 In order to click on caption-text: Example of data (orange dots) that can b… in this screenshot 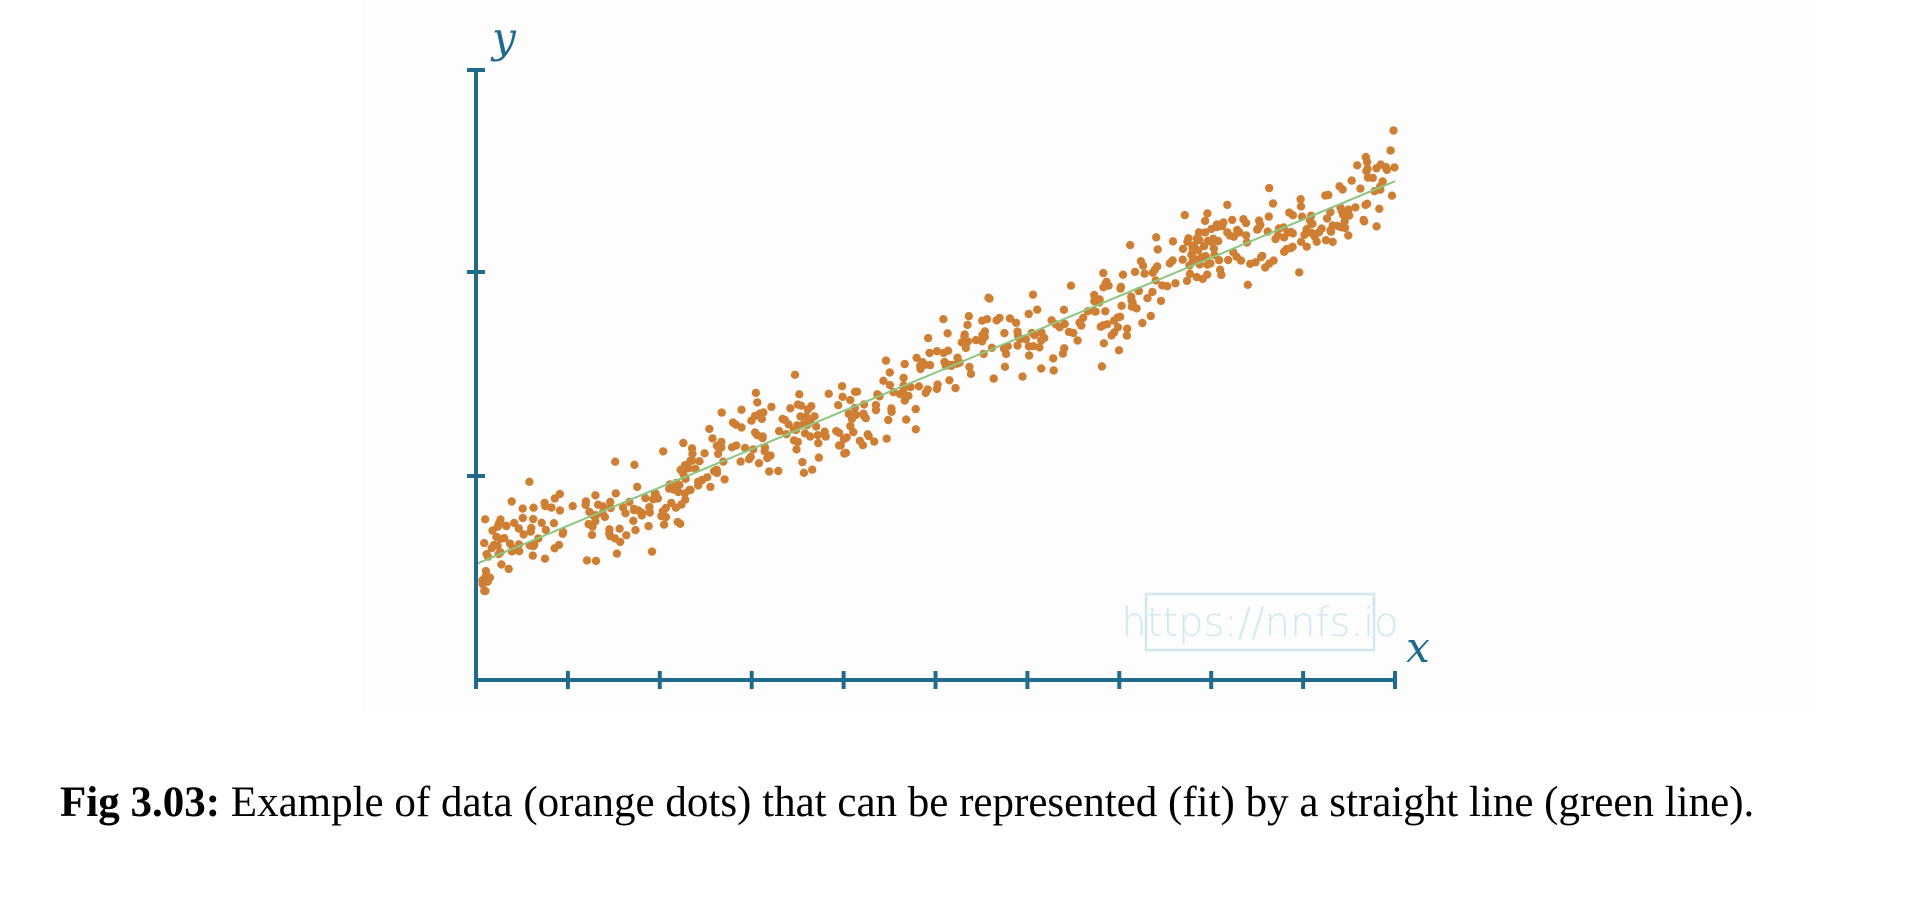, I will do `click(987, 802)`.